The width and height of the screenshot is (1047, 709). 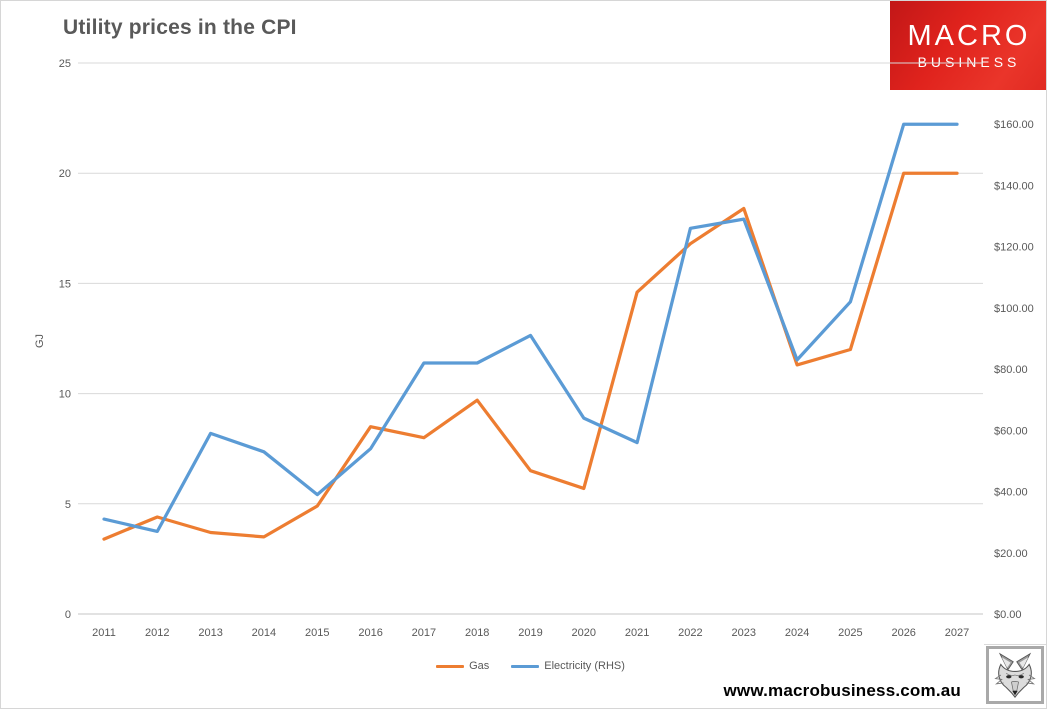 I want to click on x-axis-tick: 2011, so click(x=104, y=633).